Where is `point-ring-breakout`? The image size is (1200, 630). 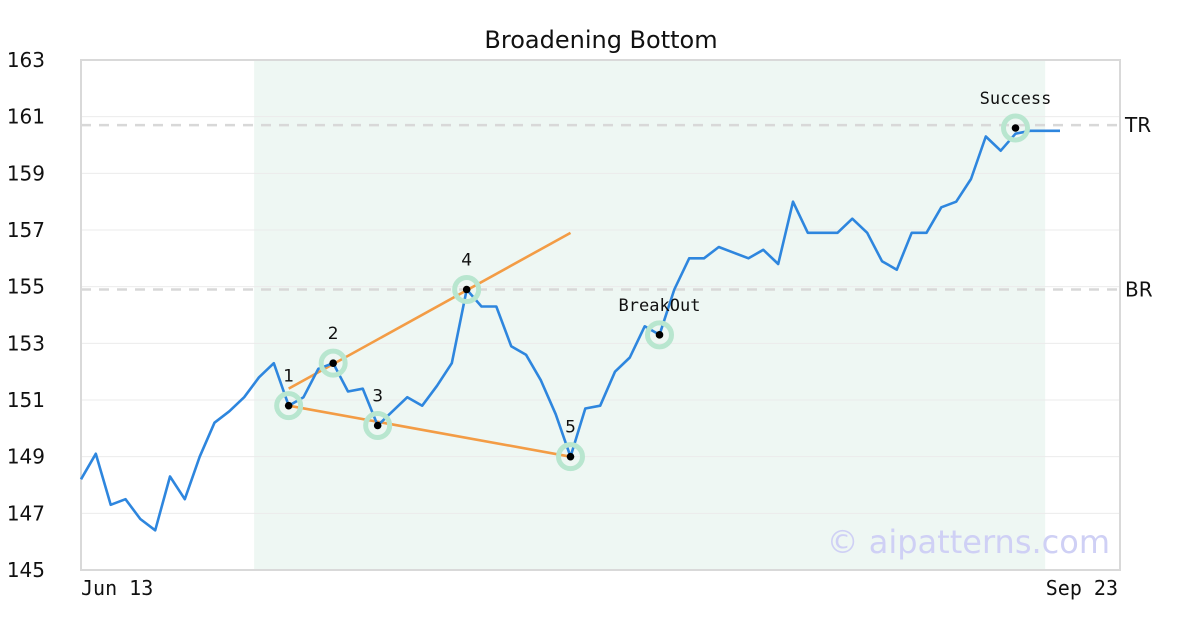 point-ring-breakout is located at coordinates (659, 335).